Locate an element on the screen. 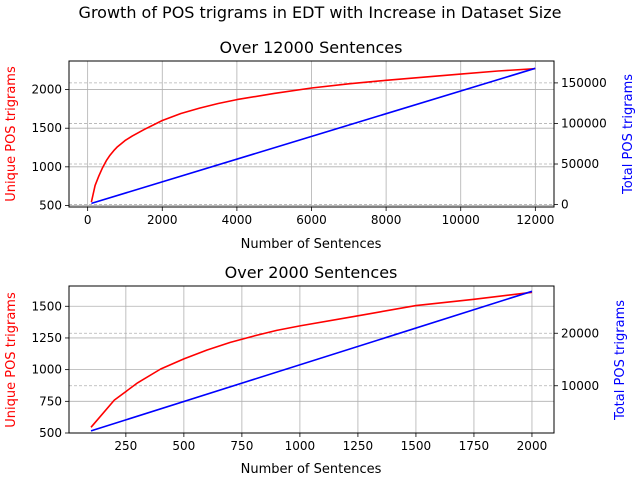  subplot-top-ytick-label-left: 500 is located at coordinates (50, 205).